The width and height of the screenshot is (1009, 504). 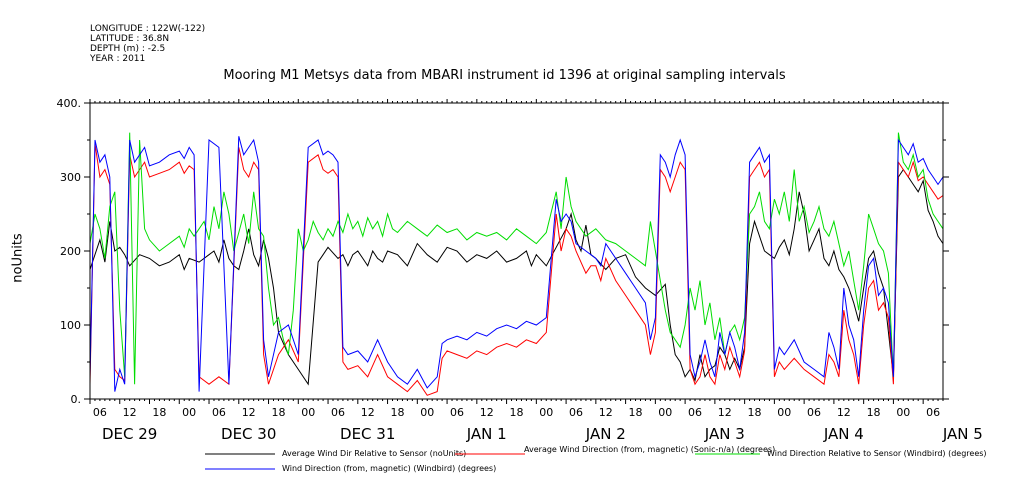 What do you see at coordinates (129, 434) in the screenshot?
I see `x-date-label: DEC 29` at bounding box center [129, 434].